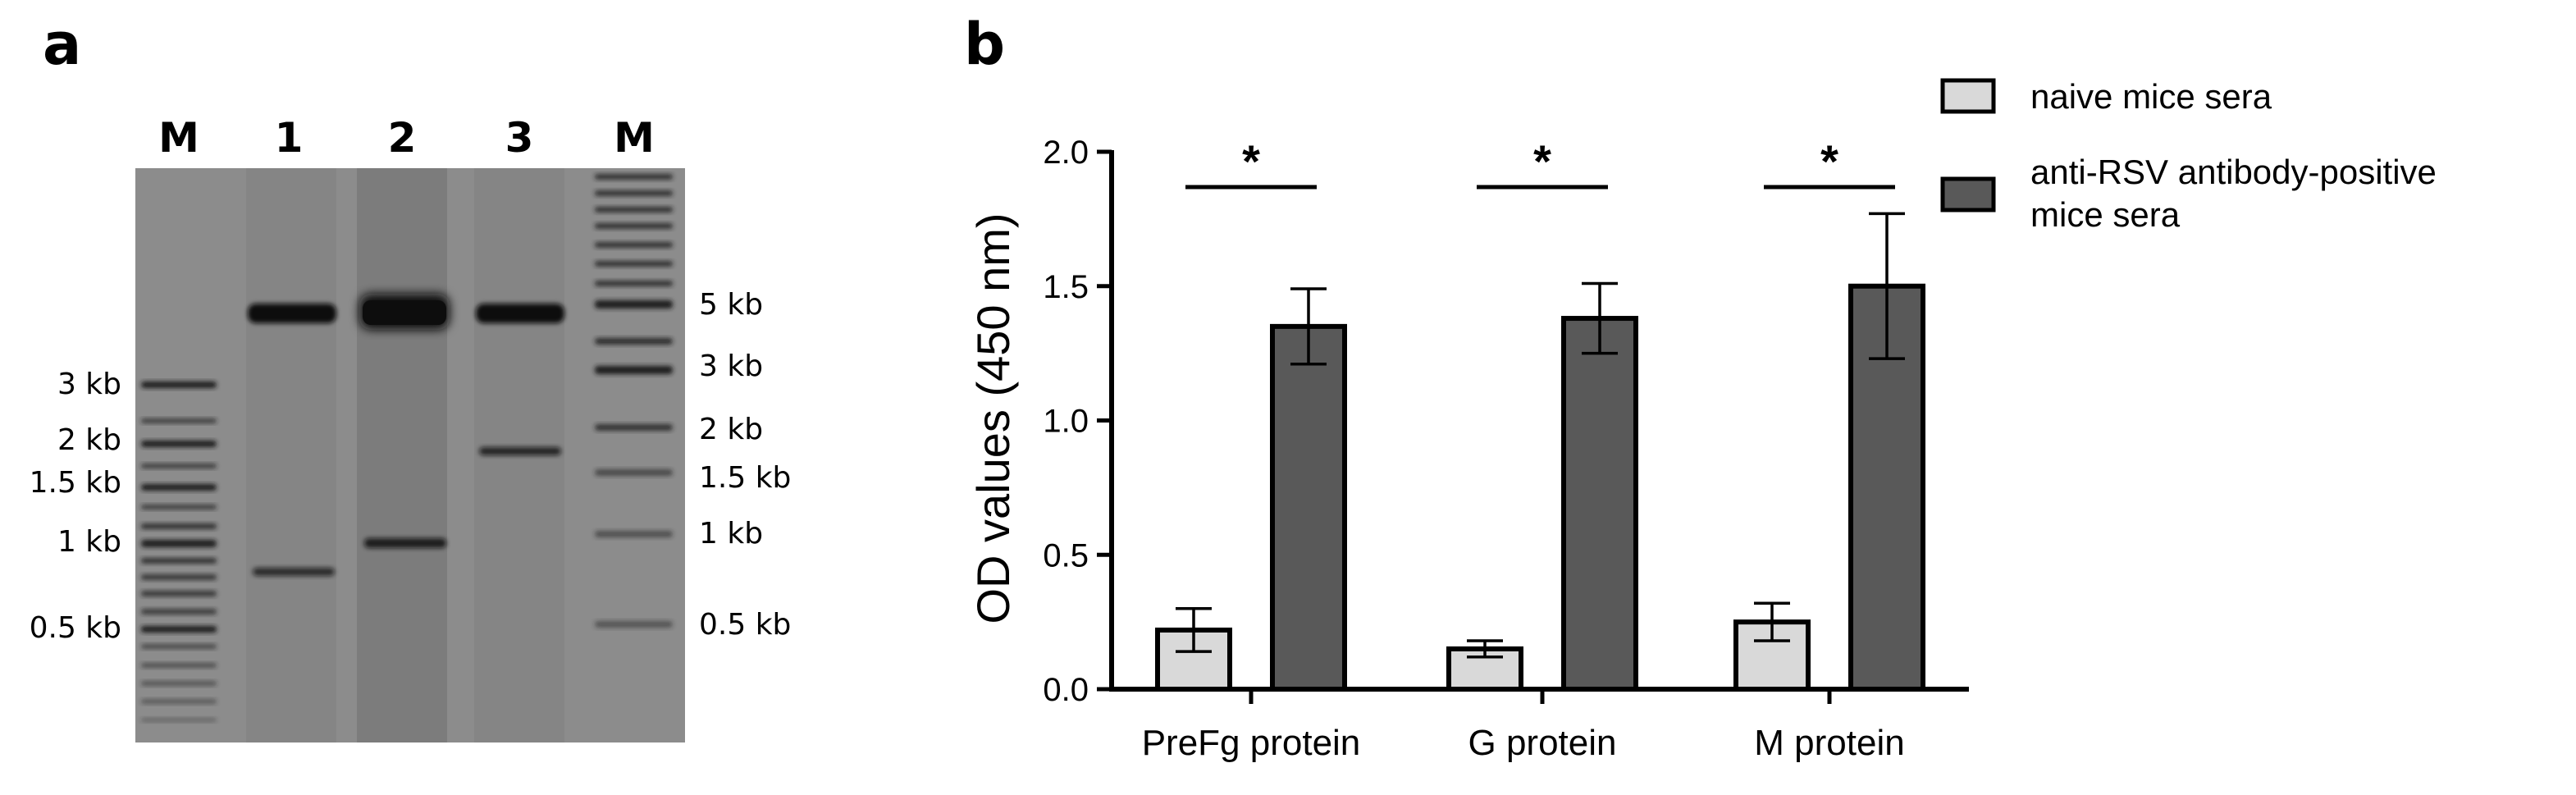 Image resolution: width=2576 pixels, height=795 pixels. What do you see at coordinates (731, 429) in the screenshot?
I see `right-marker-label: 2 kb` at bounding box center [731, 429].